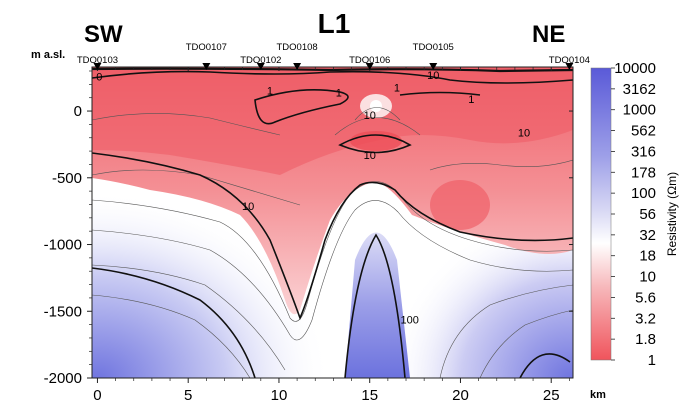 The height and width of the screenshot is (417, 685). What do you see at coordinates (63, 378) in the screenshot?
I see `y-tick-label: -2000` at bounding box center [63, 378].